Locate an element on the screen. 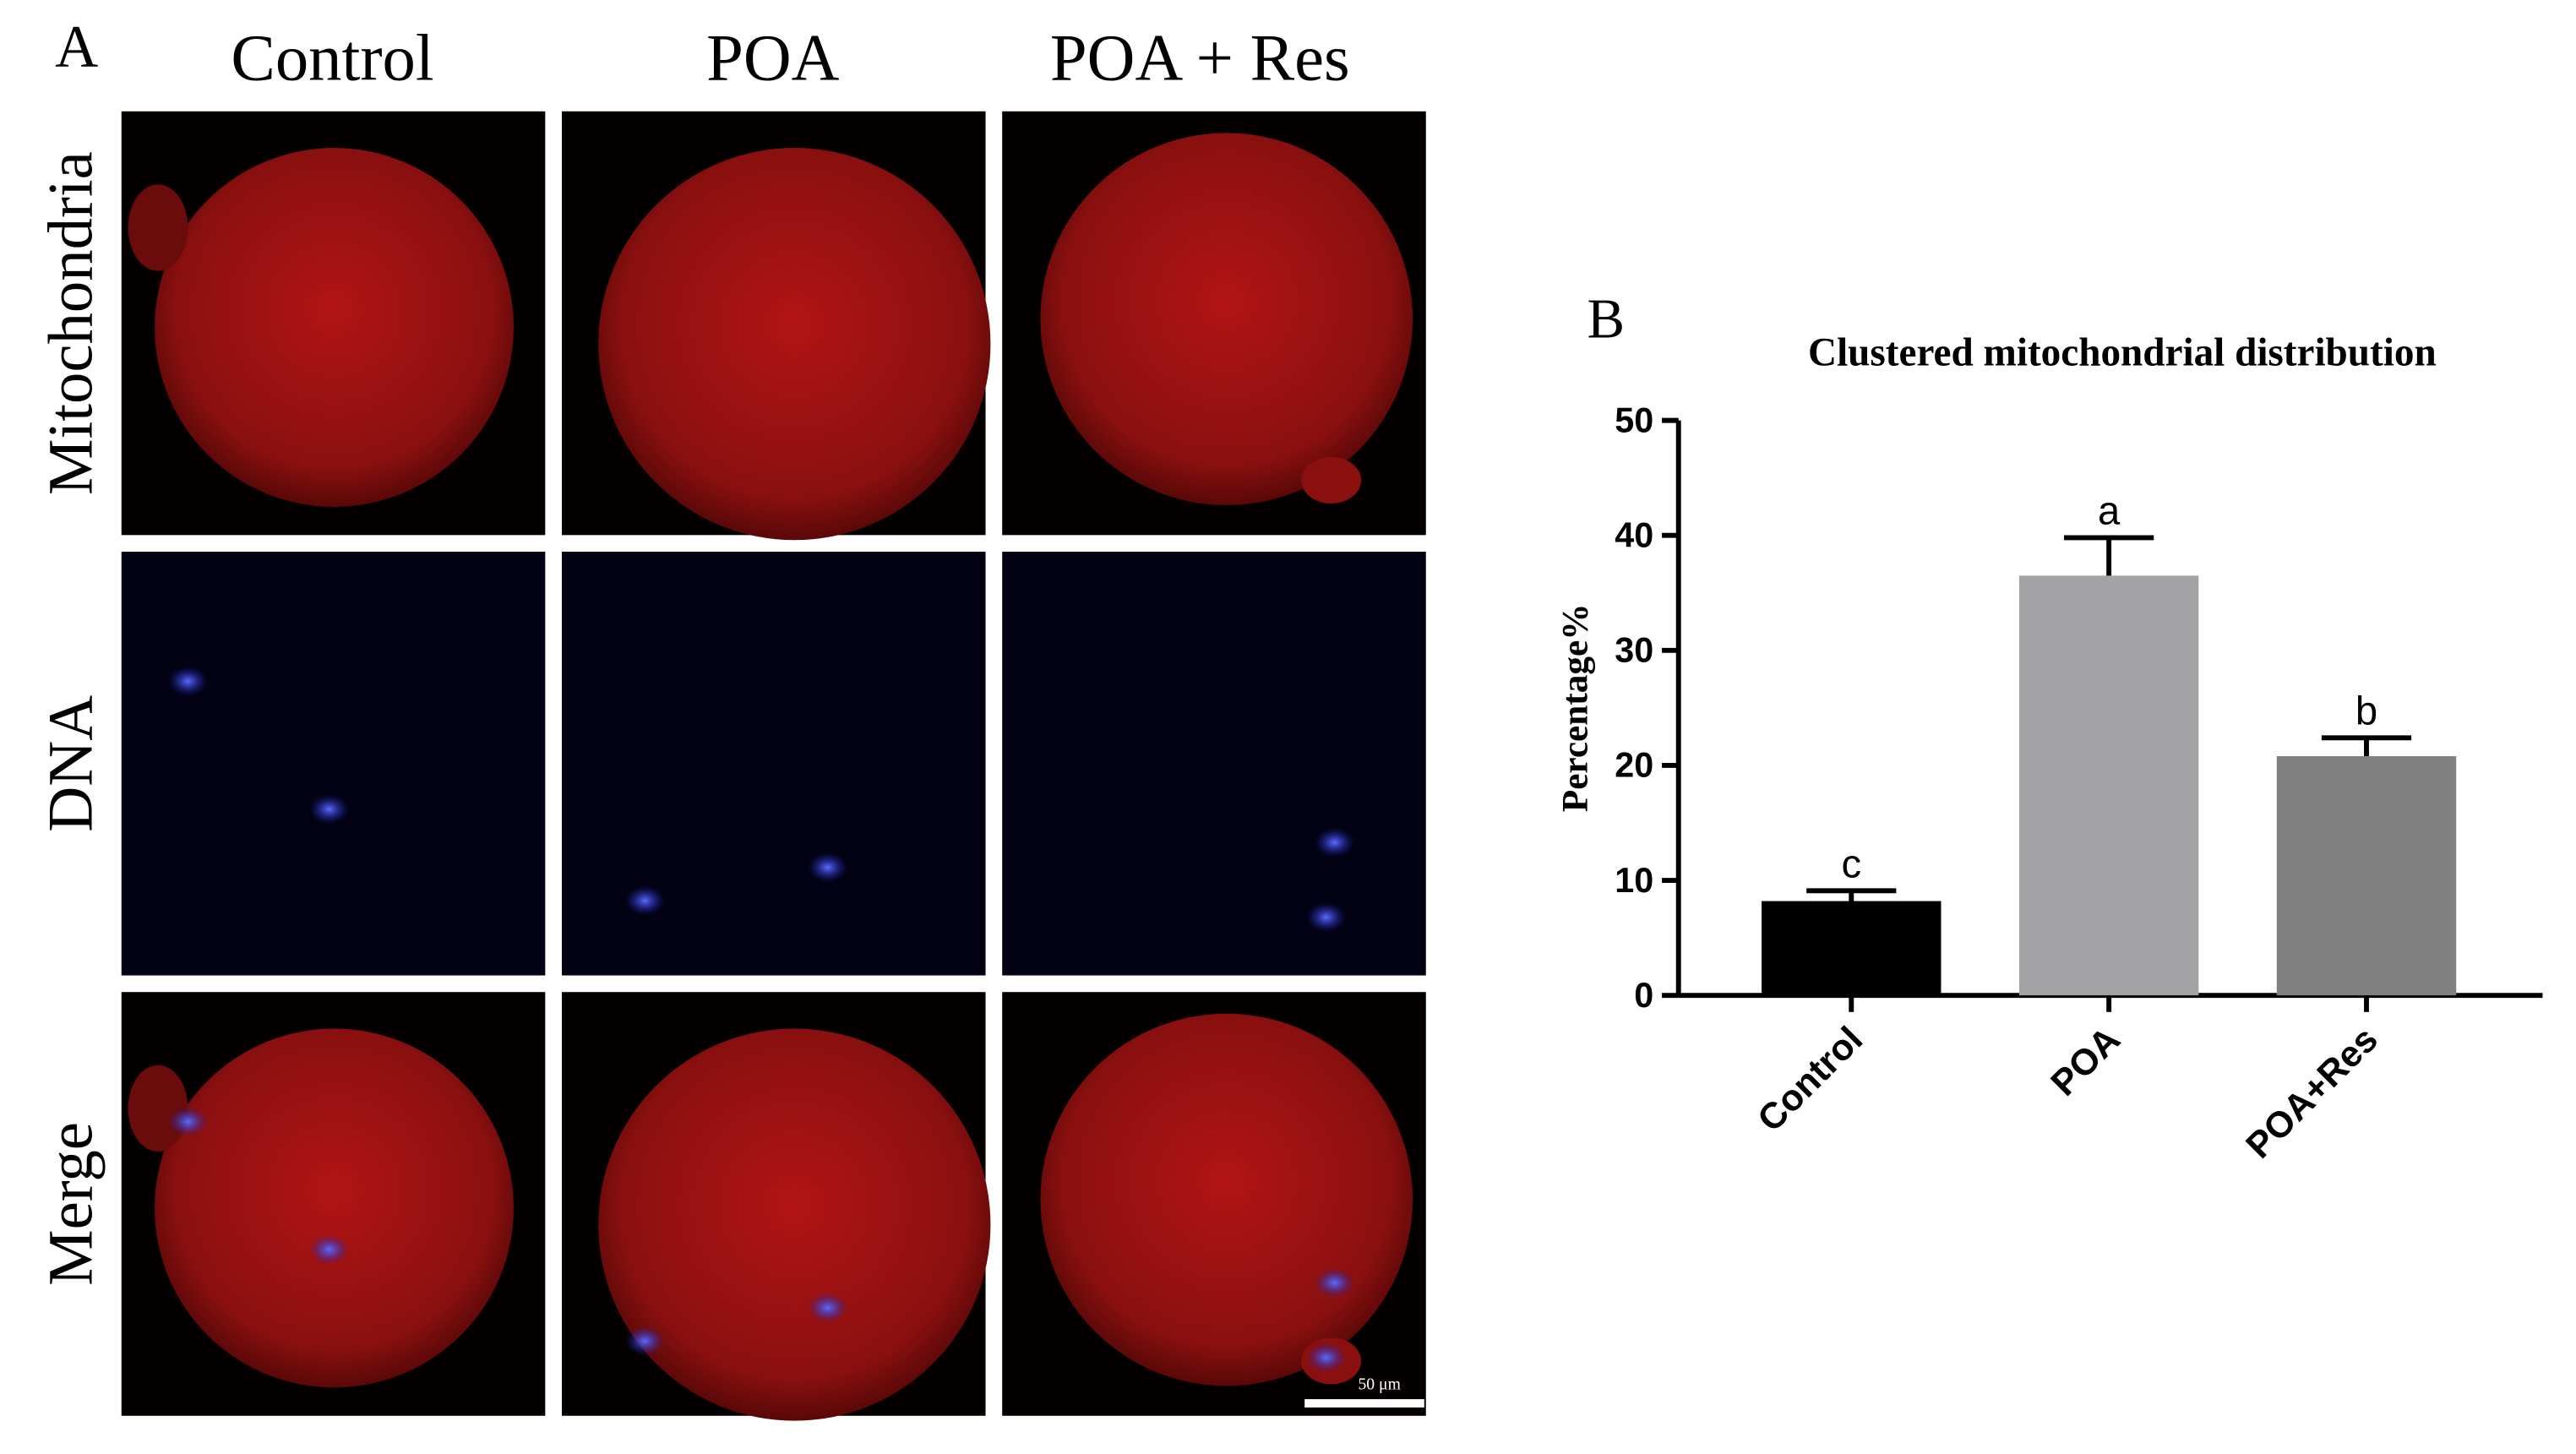  y-tick-label: 50 is located at coordinates (1634, 419).